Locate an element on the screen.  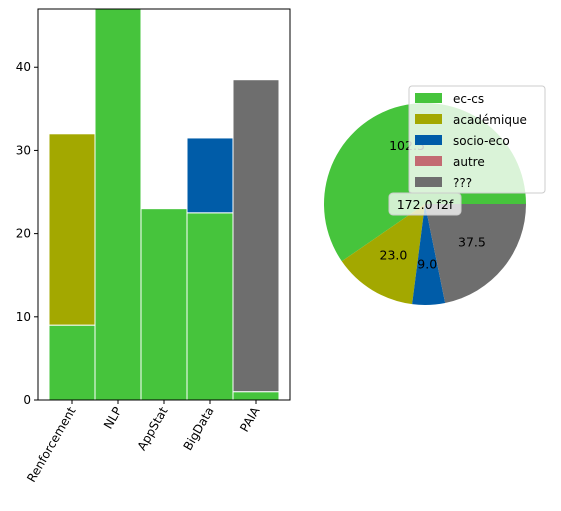
legend-swatch-ec-cs is located at coordinates (428, 98).